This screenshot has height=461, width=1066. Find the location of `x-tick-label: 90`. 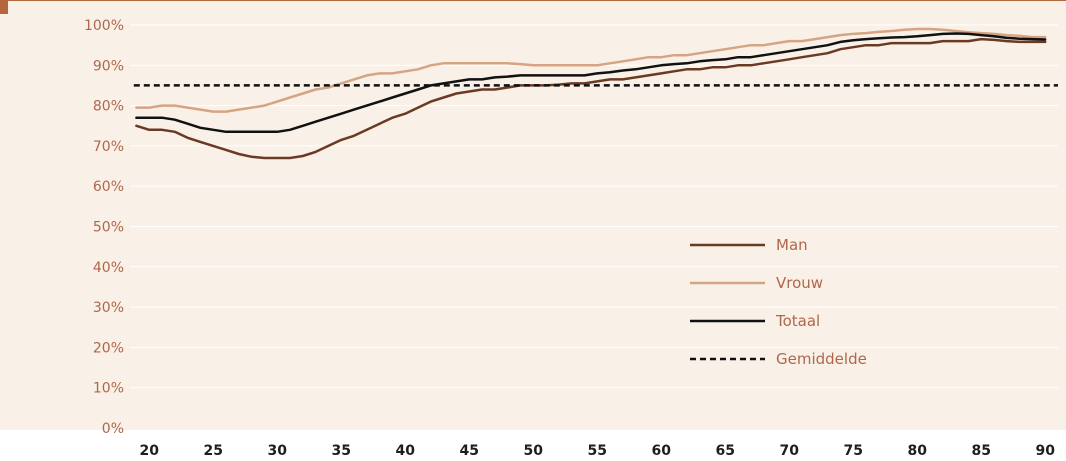

x-tick-label: 90 is located at coordinates (1045, 451).